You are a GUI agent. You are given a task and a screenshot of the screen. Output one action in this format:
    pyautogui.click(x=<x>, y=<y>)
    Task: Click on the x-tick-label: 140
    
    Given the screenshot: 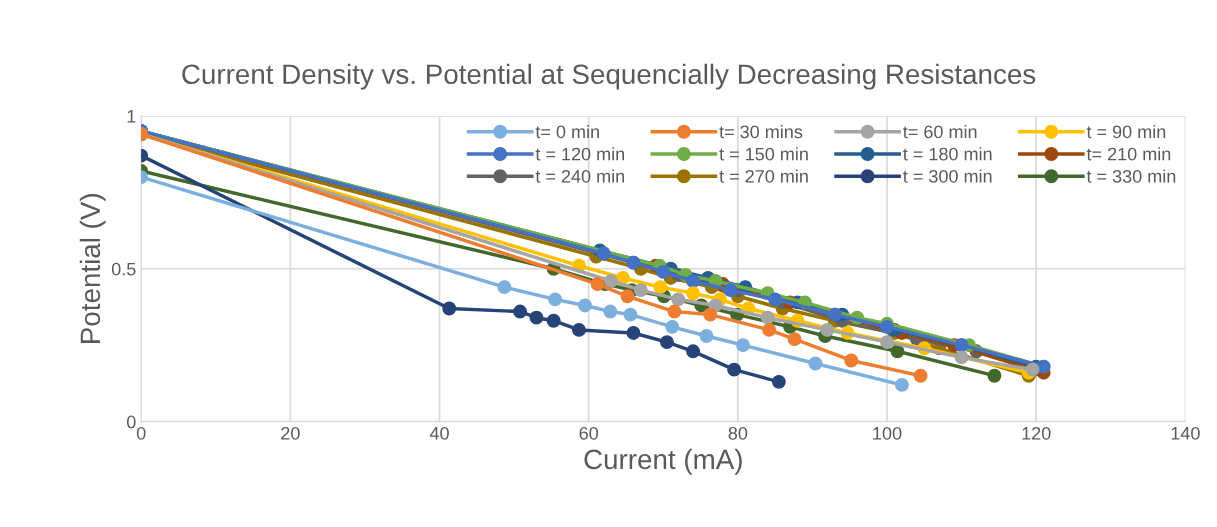 What is the action you would take?
    pyautogui.click(x=1185, y=433)
    